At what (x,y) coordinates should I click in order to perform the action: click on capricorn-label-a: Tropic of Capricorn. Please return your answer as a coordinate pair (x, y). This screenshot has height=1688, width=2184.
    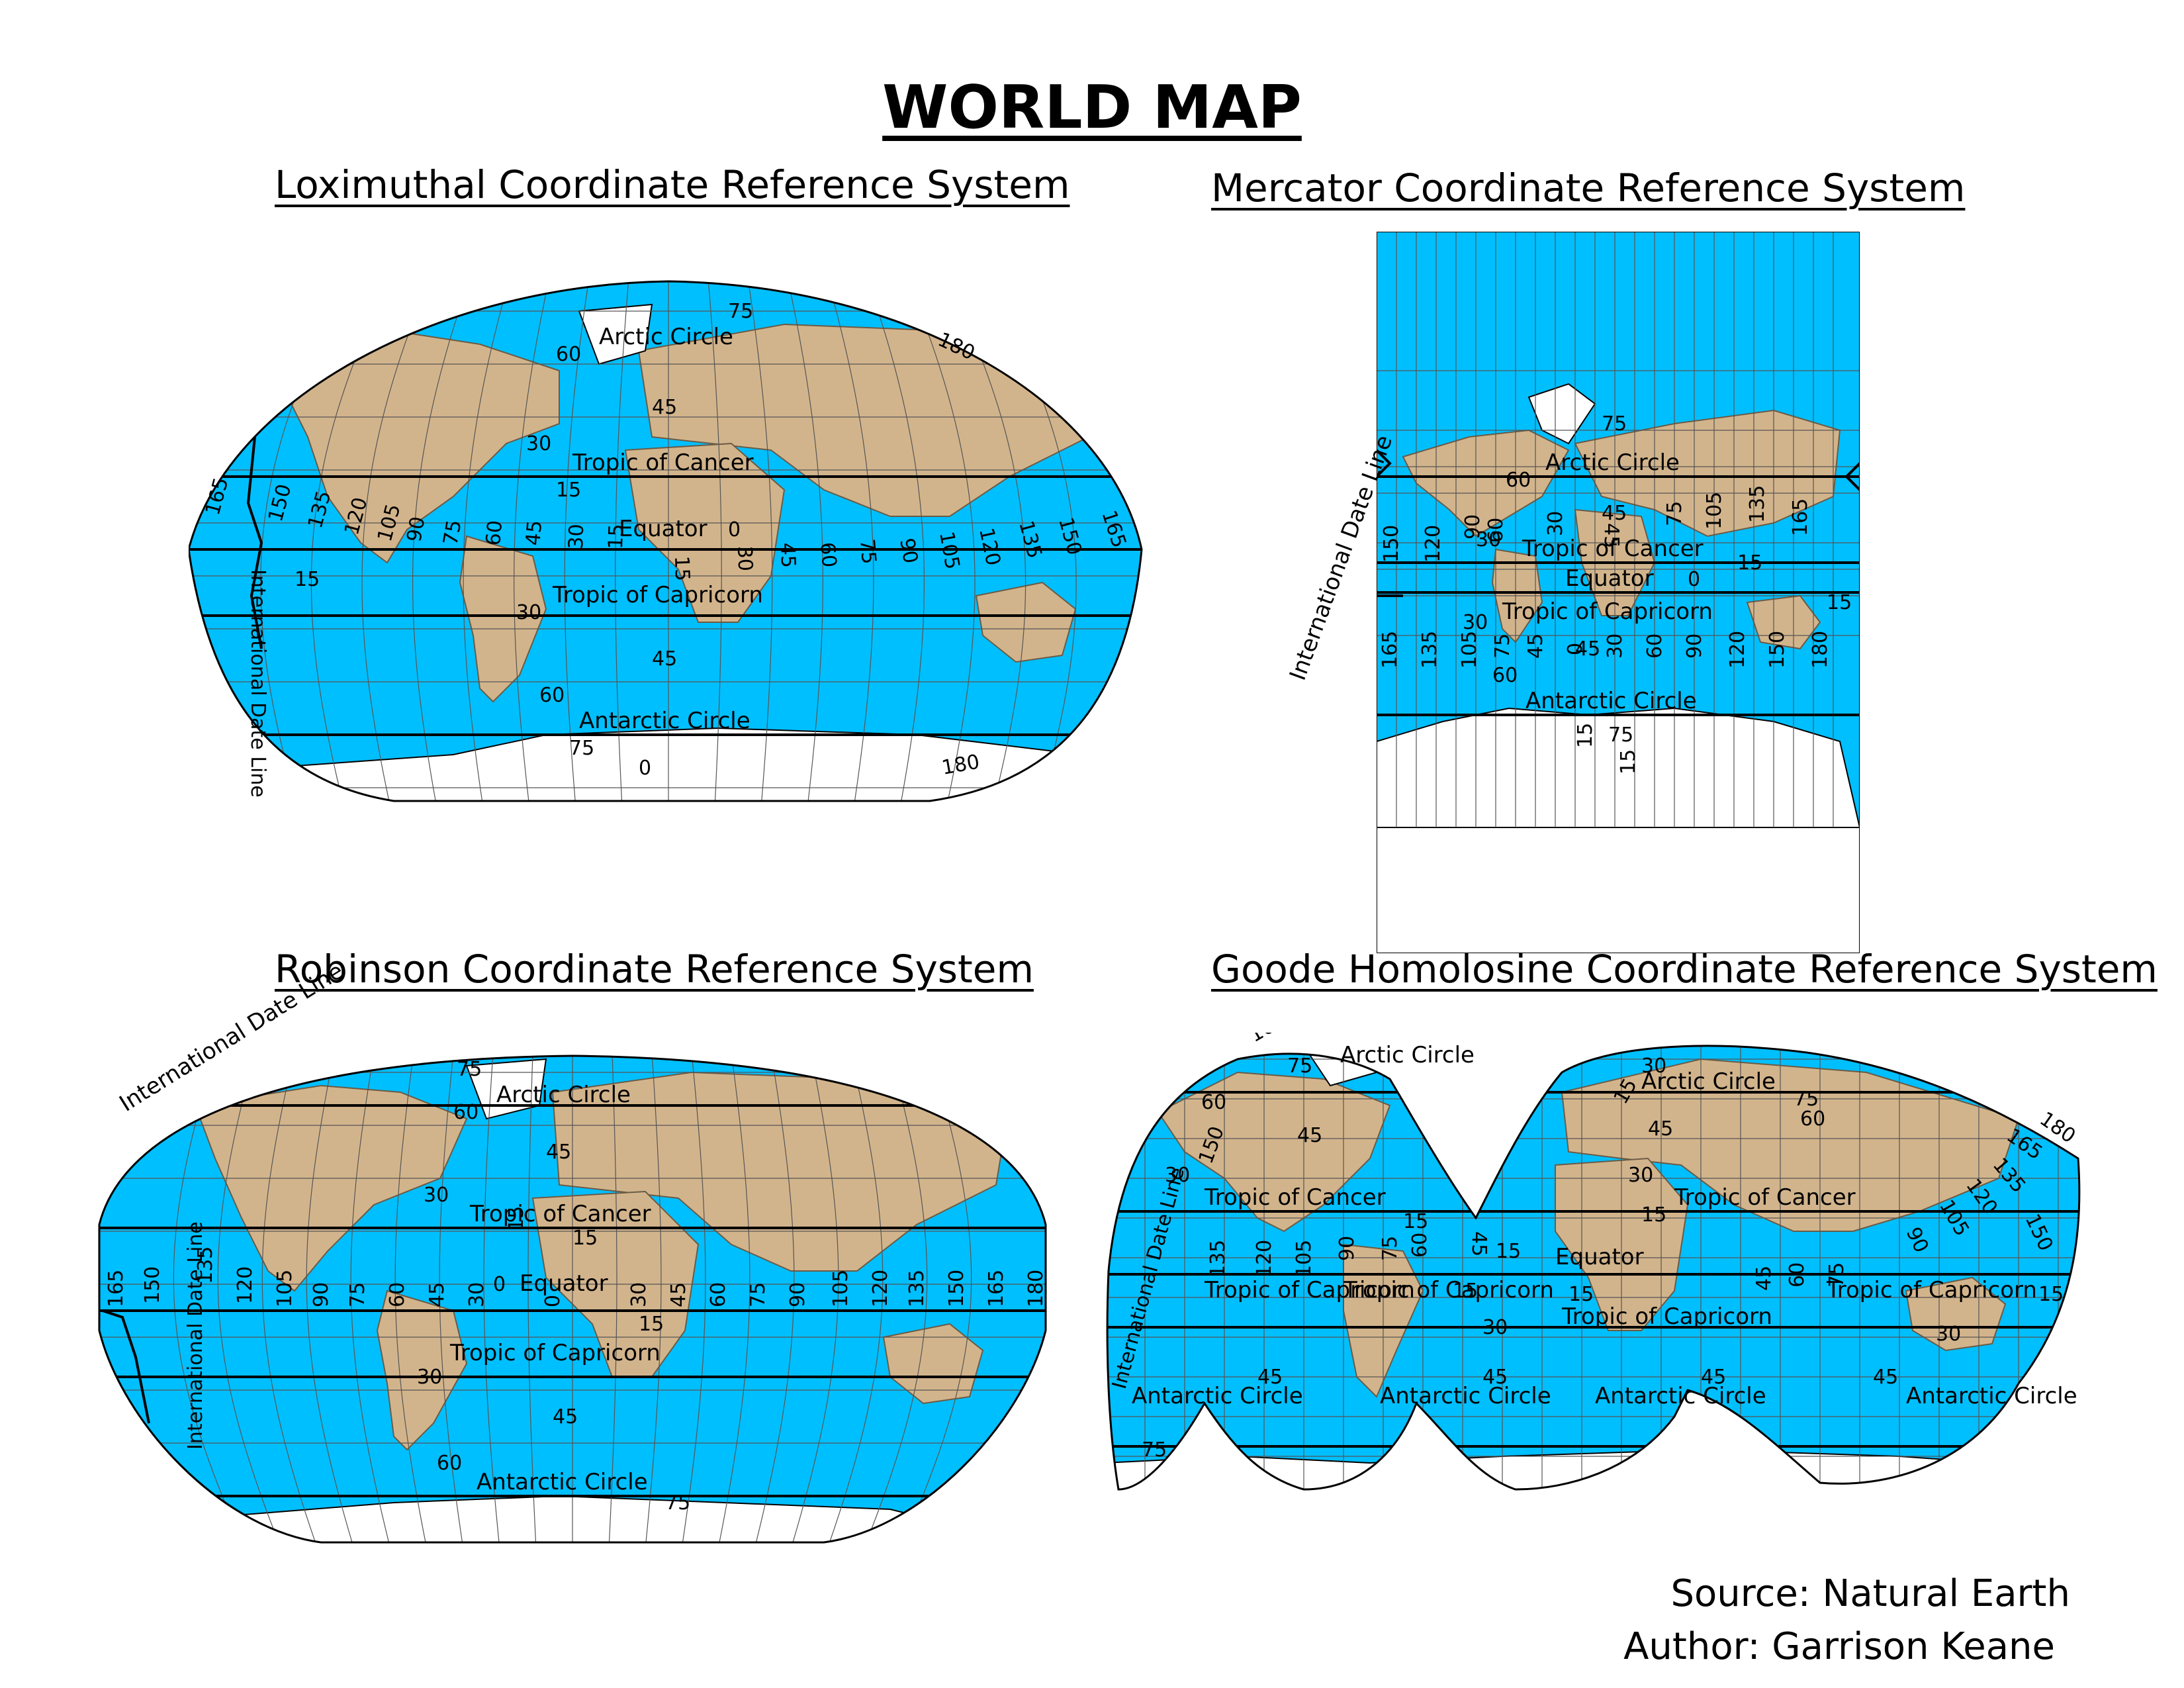
    Looking at the image, I should click on (1309, 1290).